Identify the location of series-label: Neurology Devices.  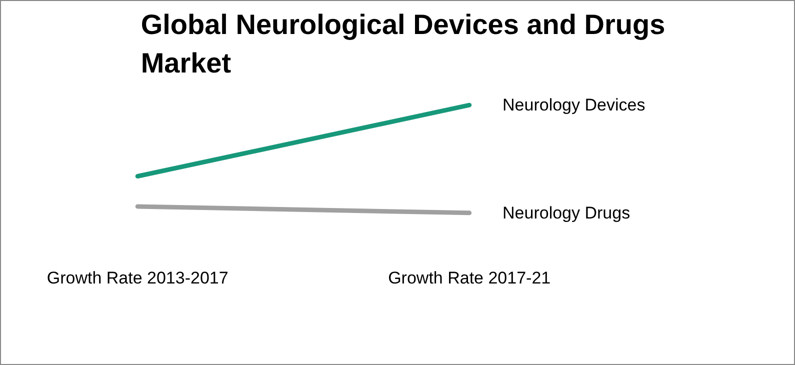
(574, 105).